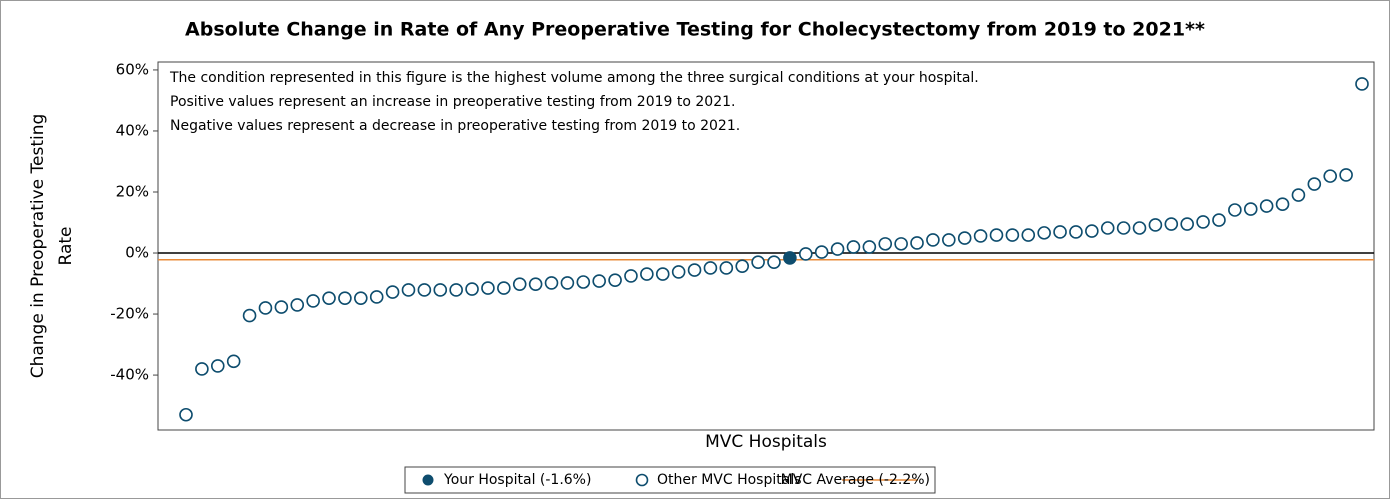 The height and width of the screenshot is (499, 1390). I want to click on y-tick-label: 20%, so click(132, 191).